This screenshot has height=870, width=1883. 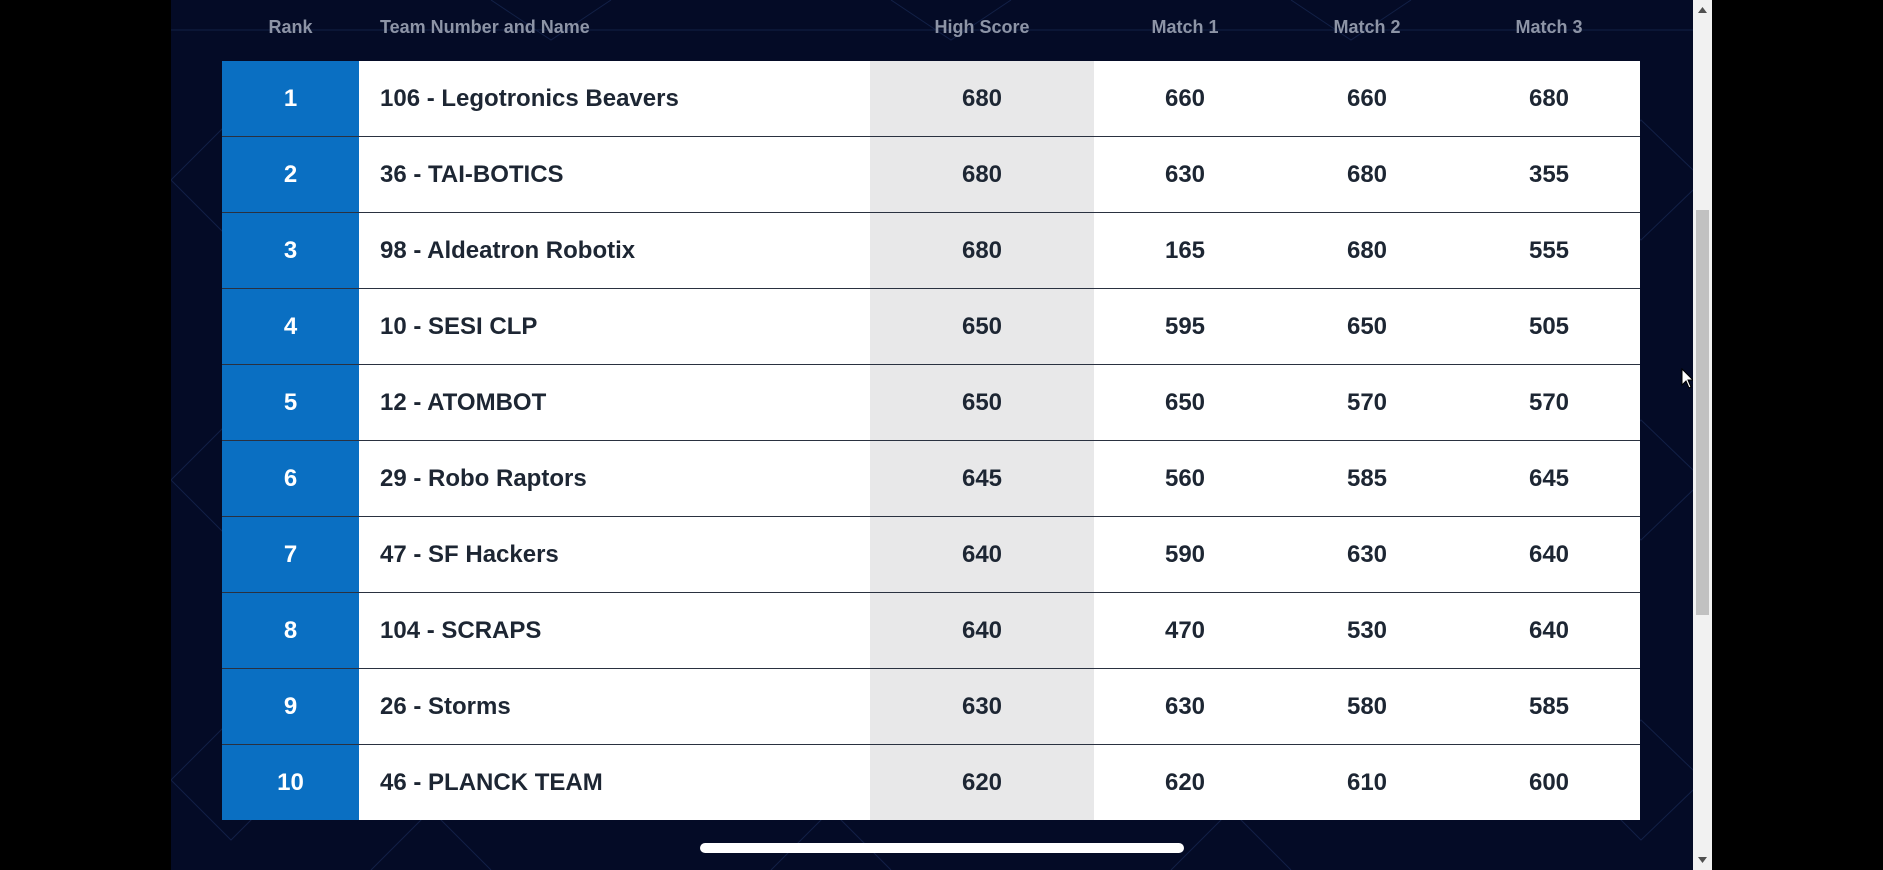 I want to click on match-1-cell: 650, so click(x=1185, y=402).